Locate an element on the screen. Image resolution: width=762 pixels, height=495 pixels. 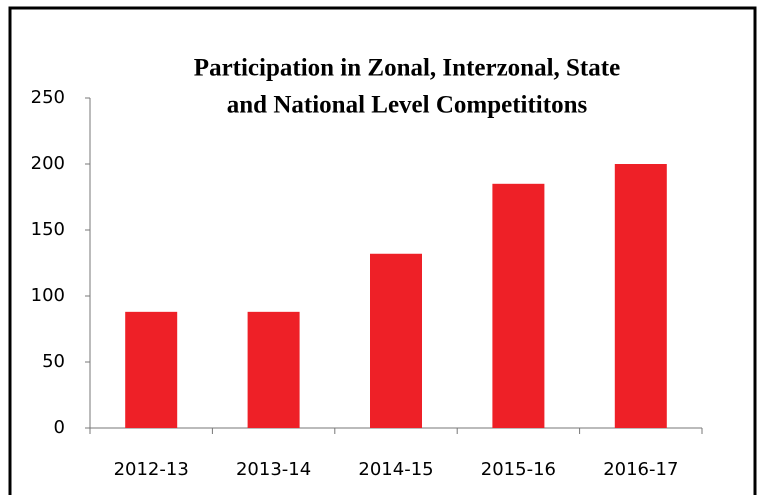
y-tick-label: 50 is located at coordinates (53, 361).